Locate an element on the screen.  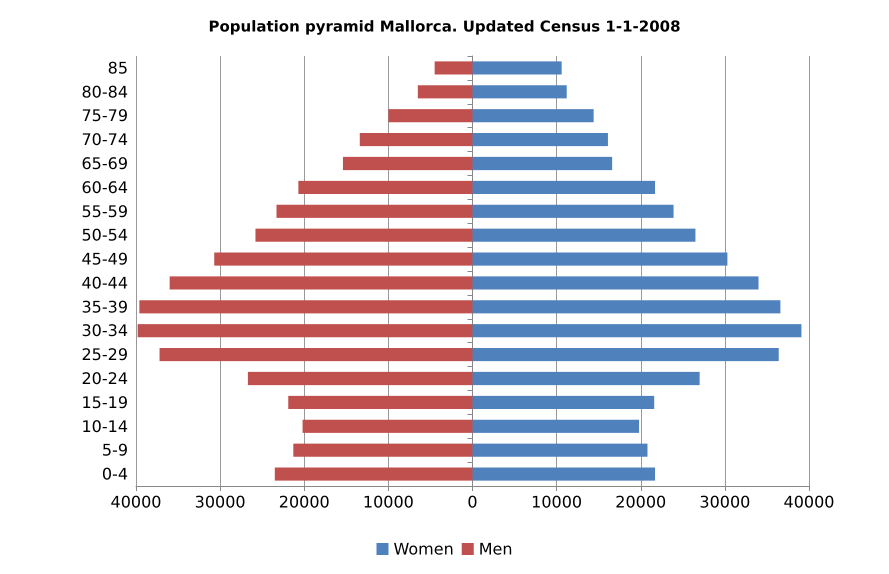
y-tick-label: 80-84 is located at coordinates (105, 92).